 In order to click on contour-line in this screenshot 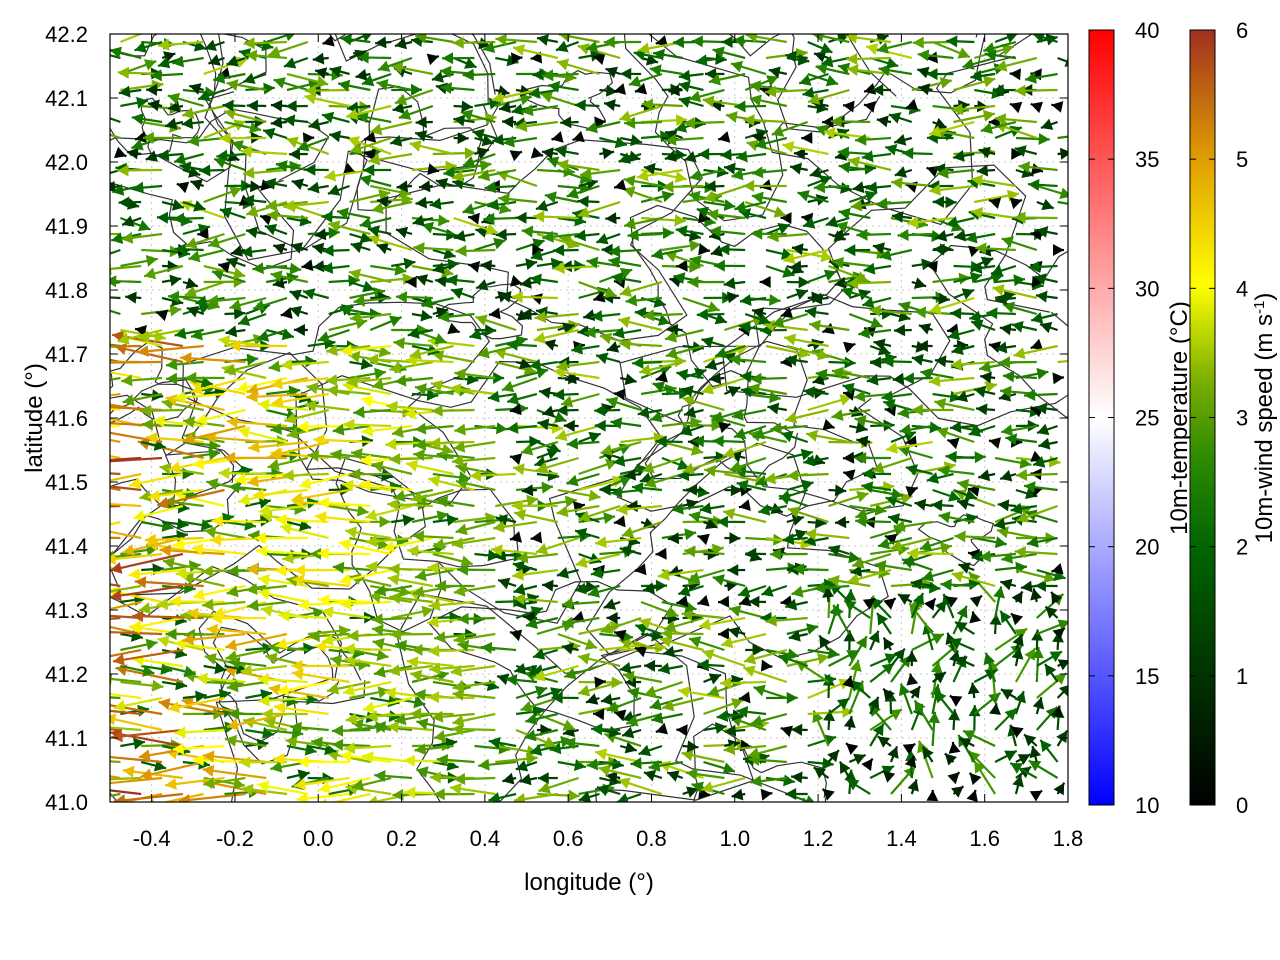, I will do `click(737, 551)`.